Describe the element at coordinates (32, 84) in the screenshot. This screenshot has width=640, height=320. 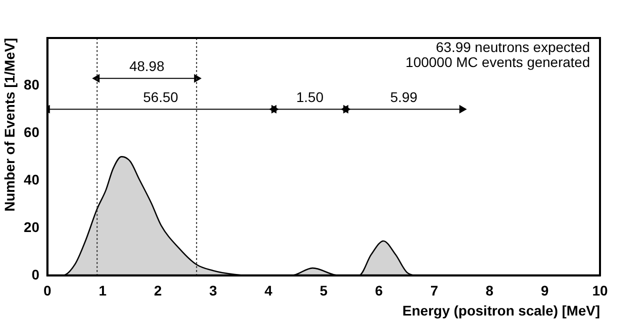
I see `y-tick-label: 80` at that location.